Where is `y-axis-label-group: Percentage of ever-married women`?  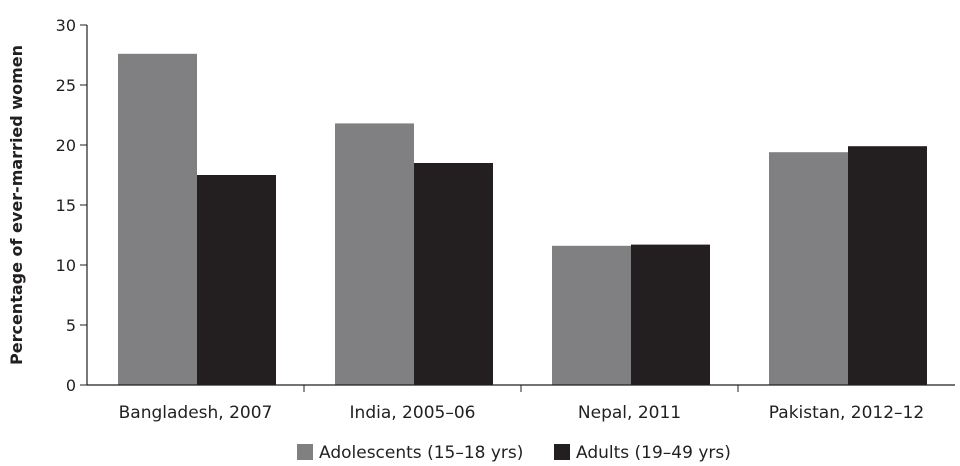 y-axis-label-group: Percentage of ever-married women is located at coordinates (16, 205).